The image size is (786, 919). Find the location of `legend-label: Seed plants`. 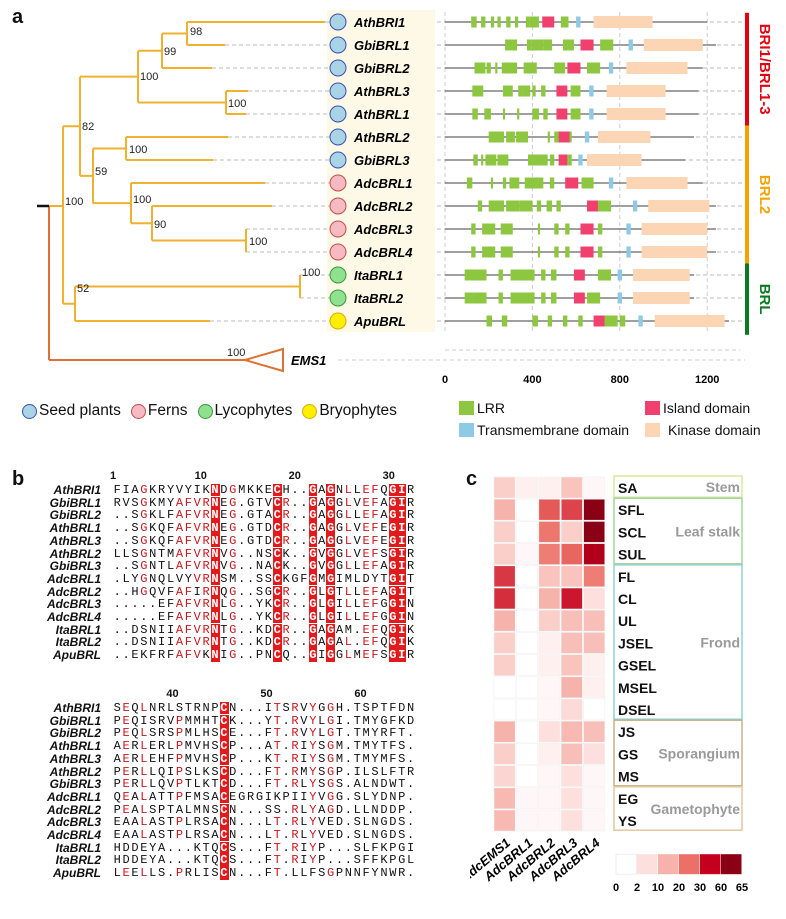

legend-label: Seed plants is located at coordinates (80, 410).